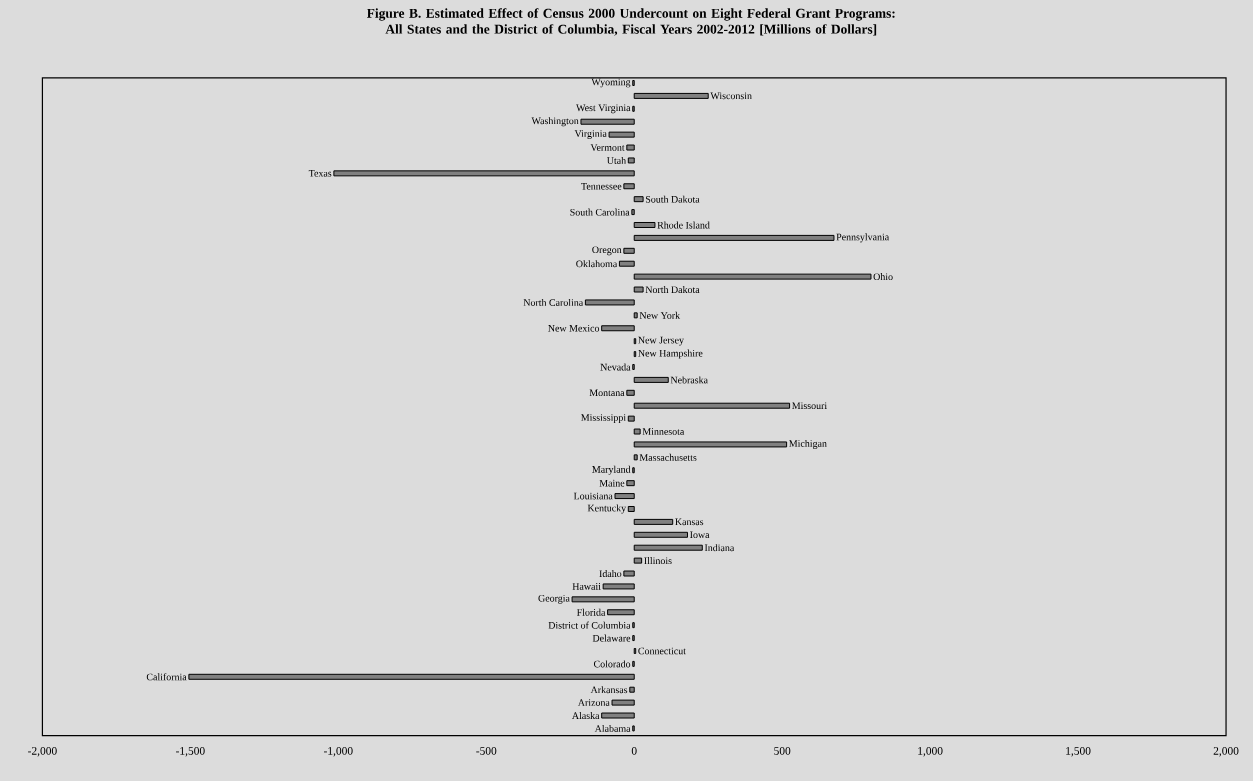 This screenshot has width=1253, height=781. What do you see at coordinates (612, 664) in the screenshot?
I see `y-tick-label: Colorado` at bounding box center [612, 664].